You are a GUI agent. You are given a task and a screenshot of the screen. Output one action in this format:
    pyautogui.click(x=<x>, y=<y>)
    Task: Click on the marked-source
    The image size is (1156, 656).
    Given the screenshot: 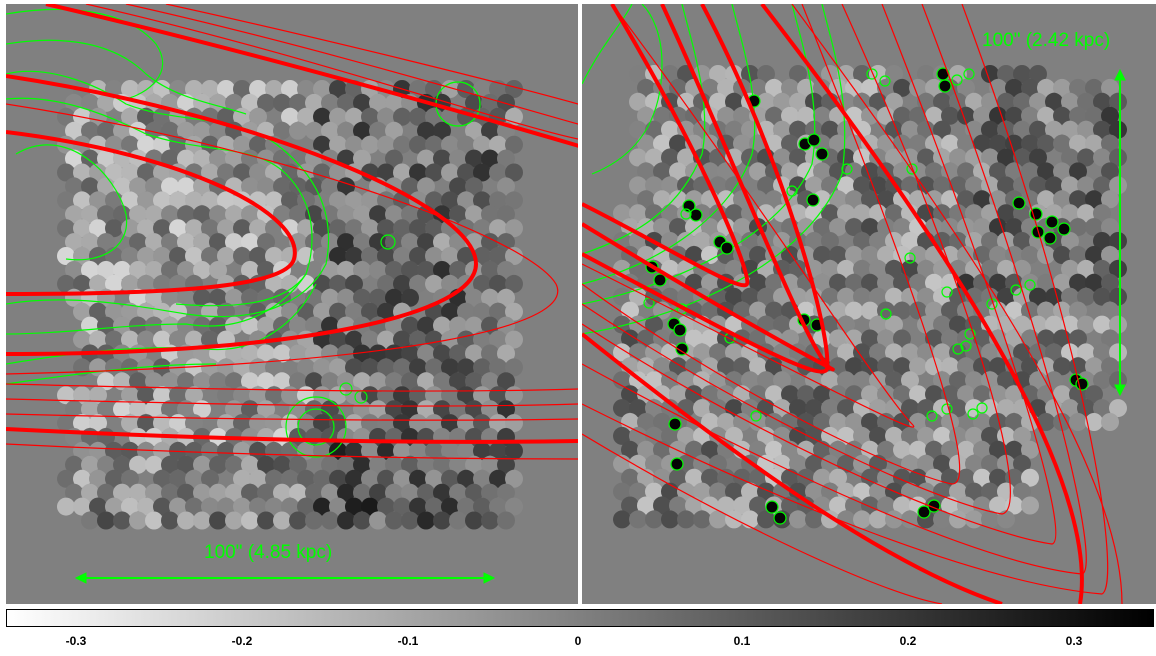 What is the action you would take?
    pyautogui.click(x=822, y=154)
    